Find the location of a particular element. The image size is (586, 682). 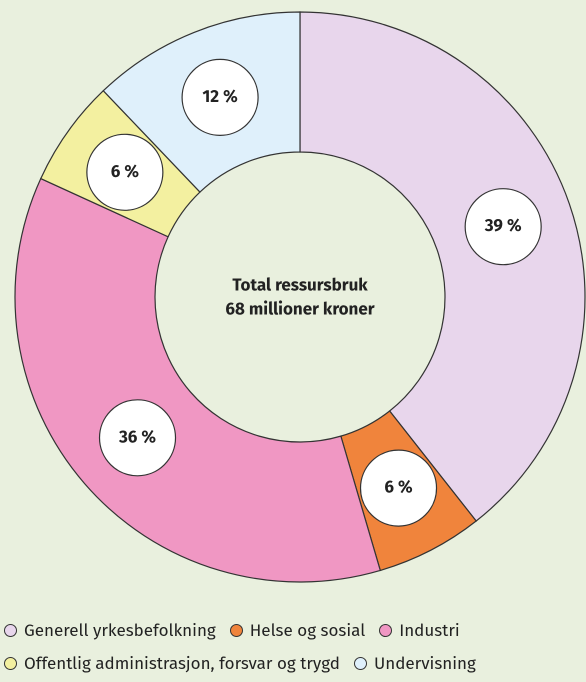

legend-label: Industri is located at coordinates (429, 630).